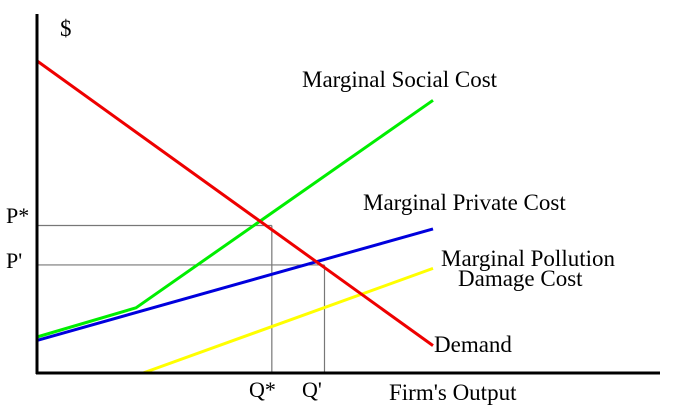  I want to click on guide-lines, so click(181, 298).